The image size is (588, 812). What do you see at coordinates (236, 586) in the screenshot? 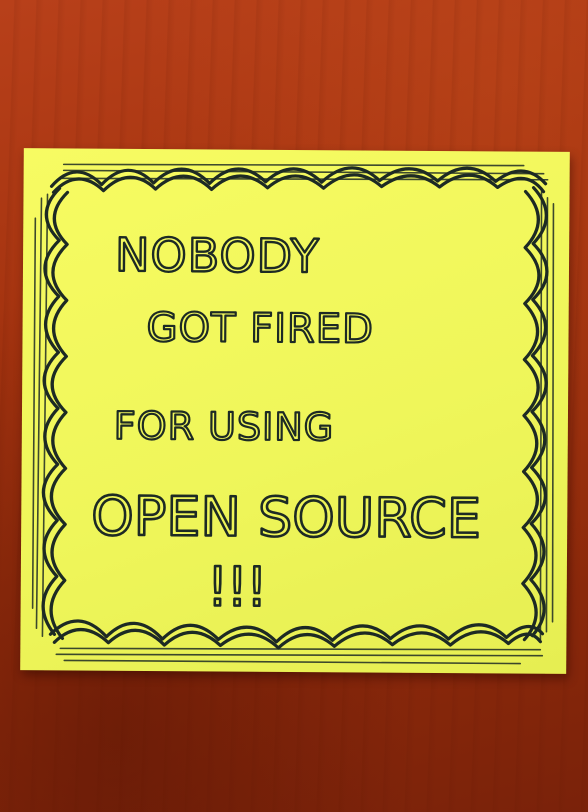
I see `note-line-5: !!!` at bounding box center [236, 586].